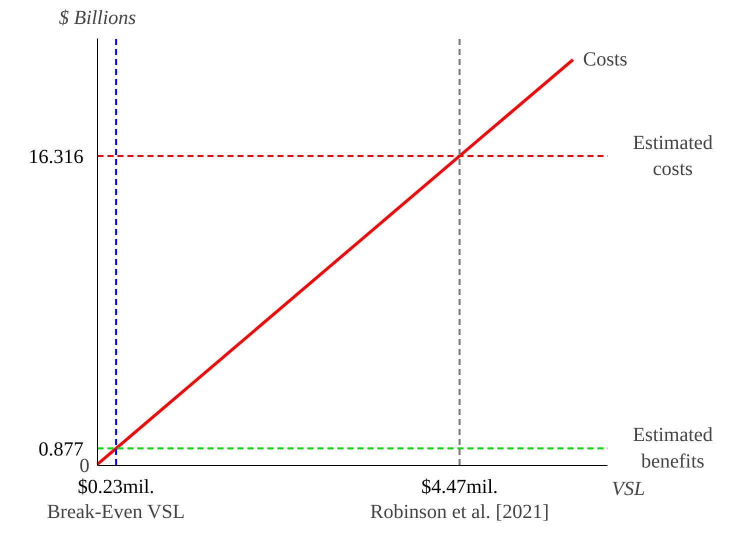  What do you see at coordinates (672, 448) in the screenshot?
I see `ref-line-label: Estimated benefits` at bounding box center [672, 448].